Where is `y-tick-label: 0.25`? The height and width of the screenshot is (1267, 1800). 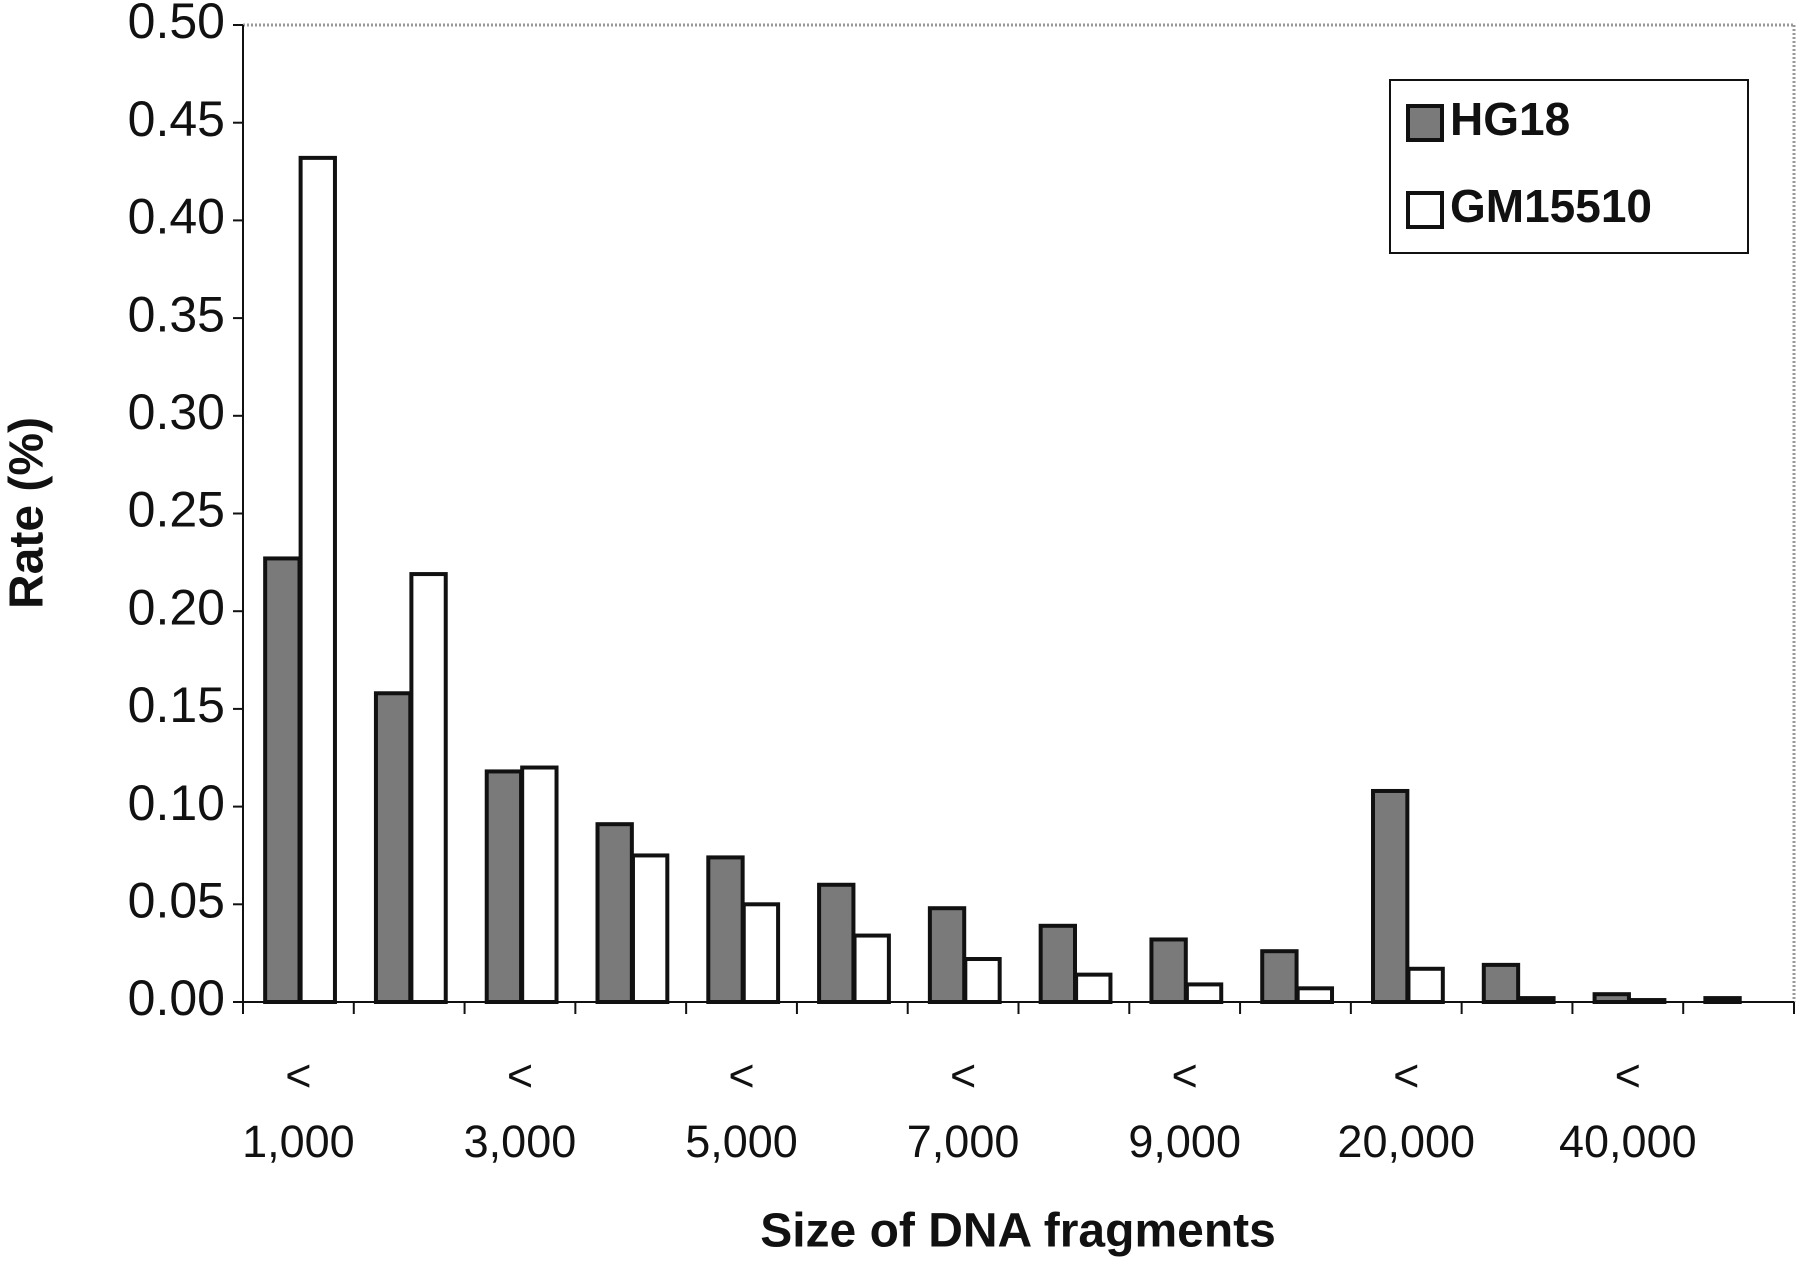
y-tick-label: 0.25 is located at coordinates (176, 510).